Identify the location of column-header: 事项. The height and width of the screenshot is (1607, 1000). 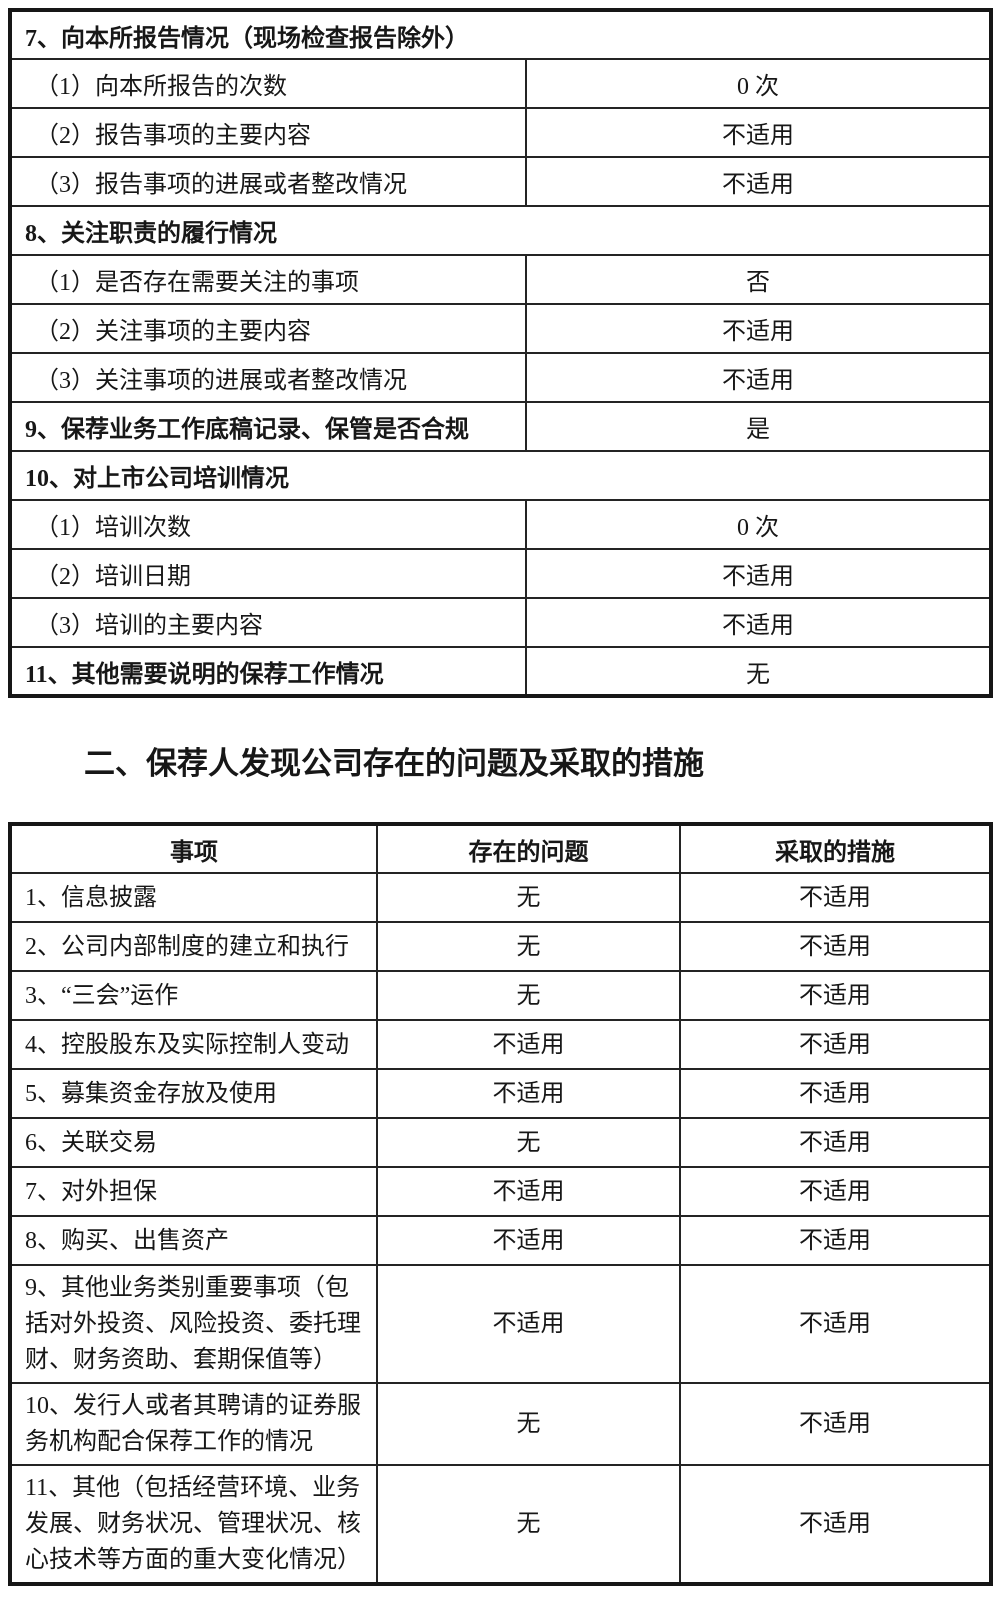
(193, 848).